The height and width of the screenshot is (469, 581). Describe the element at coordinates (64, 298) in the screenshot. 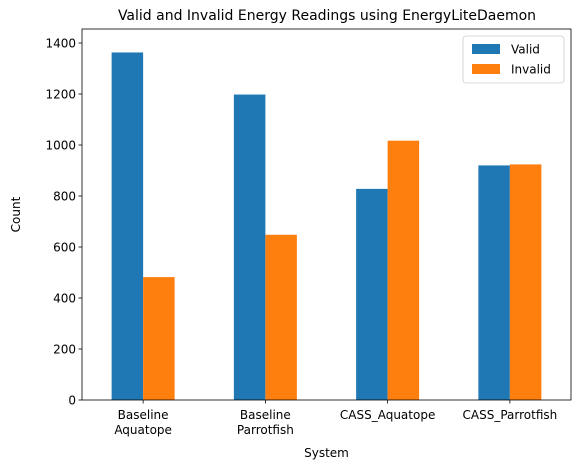

I see `y-tick-label: 400` at that location.